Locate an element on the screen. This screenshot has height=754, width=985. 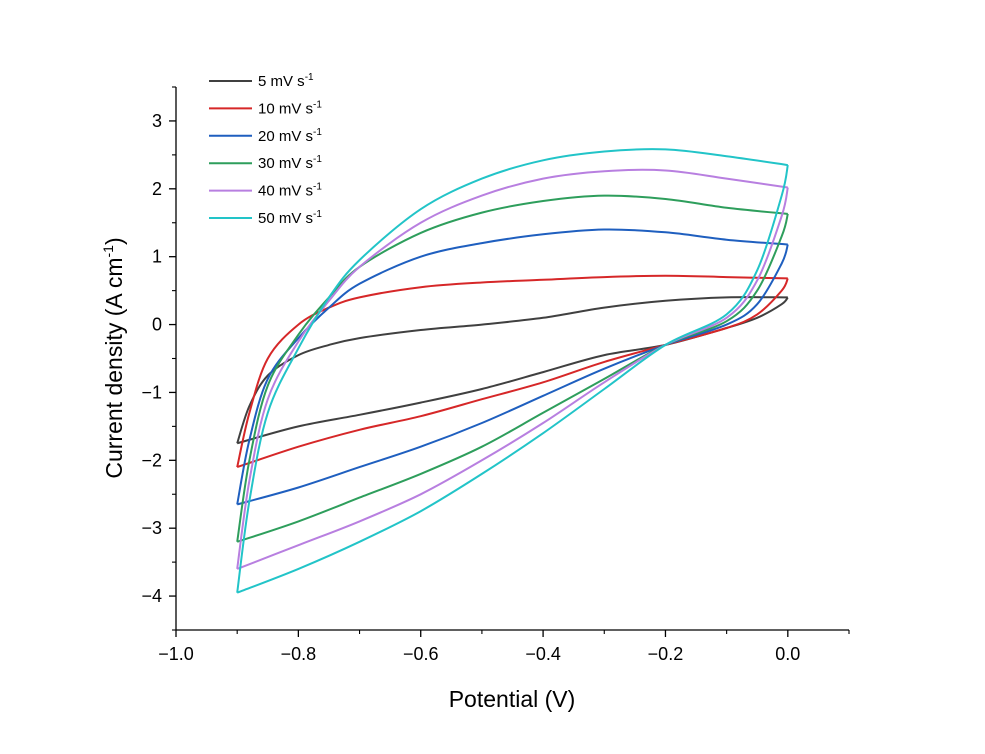
legend-label: 10 mV s-1 is located at coordinates (290, 108).